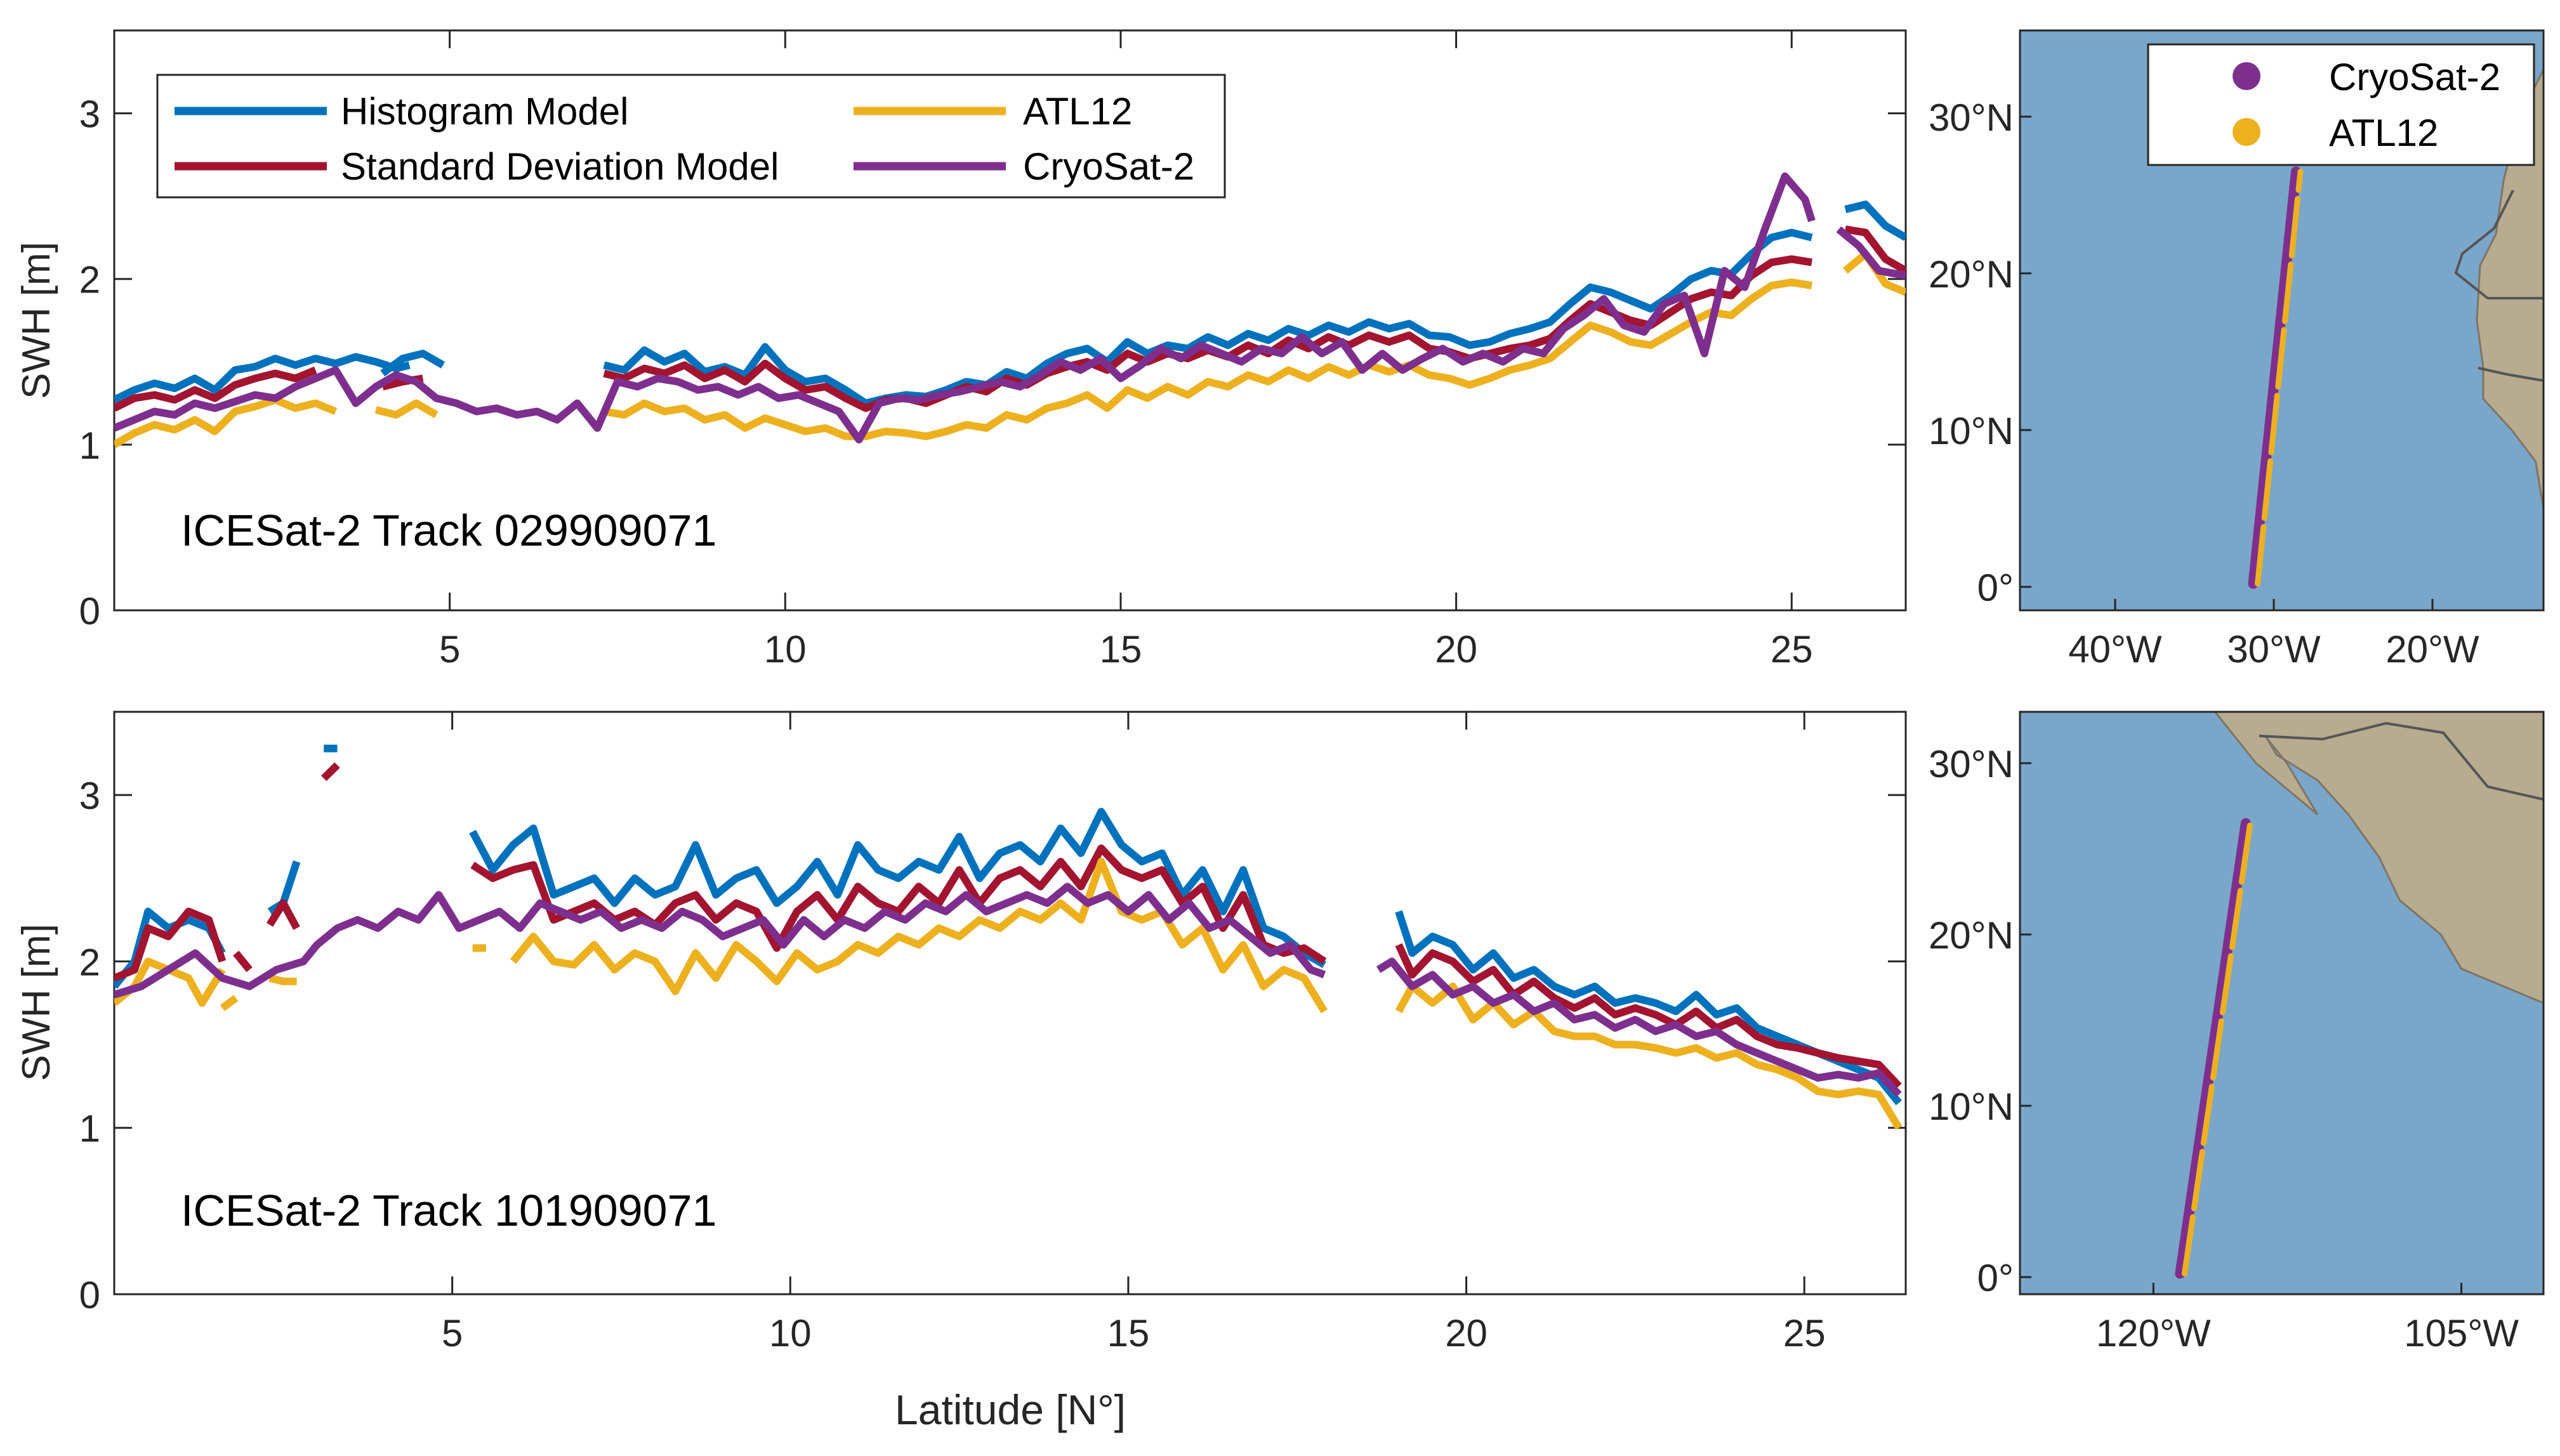 This screenshot has width=2560, height=1456. I want to click on map-legend-label-cryosat: CryoSat-2, so click(2414, 77).